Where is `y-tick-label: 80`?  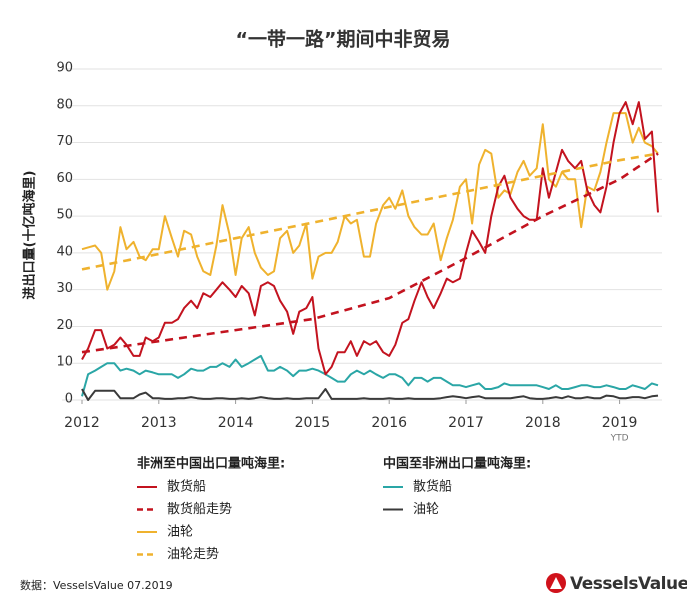
y-tick-label: 80 is located at coordinates (64, 104).